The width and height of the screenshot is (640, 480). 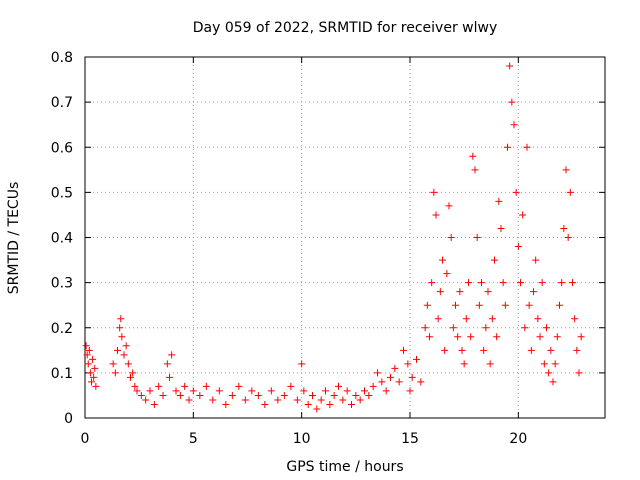 I want to click on y-tick-label: 0.5, so click(x=62, y=193).